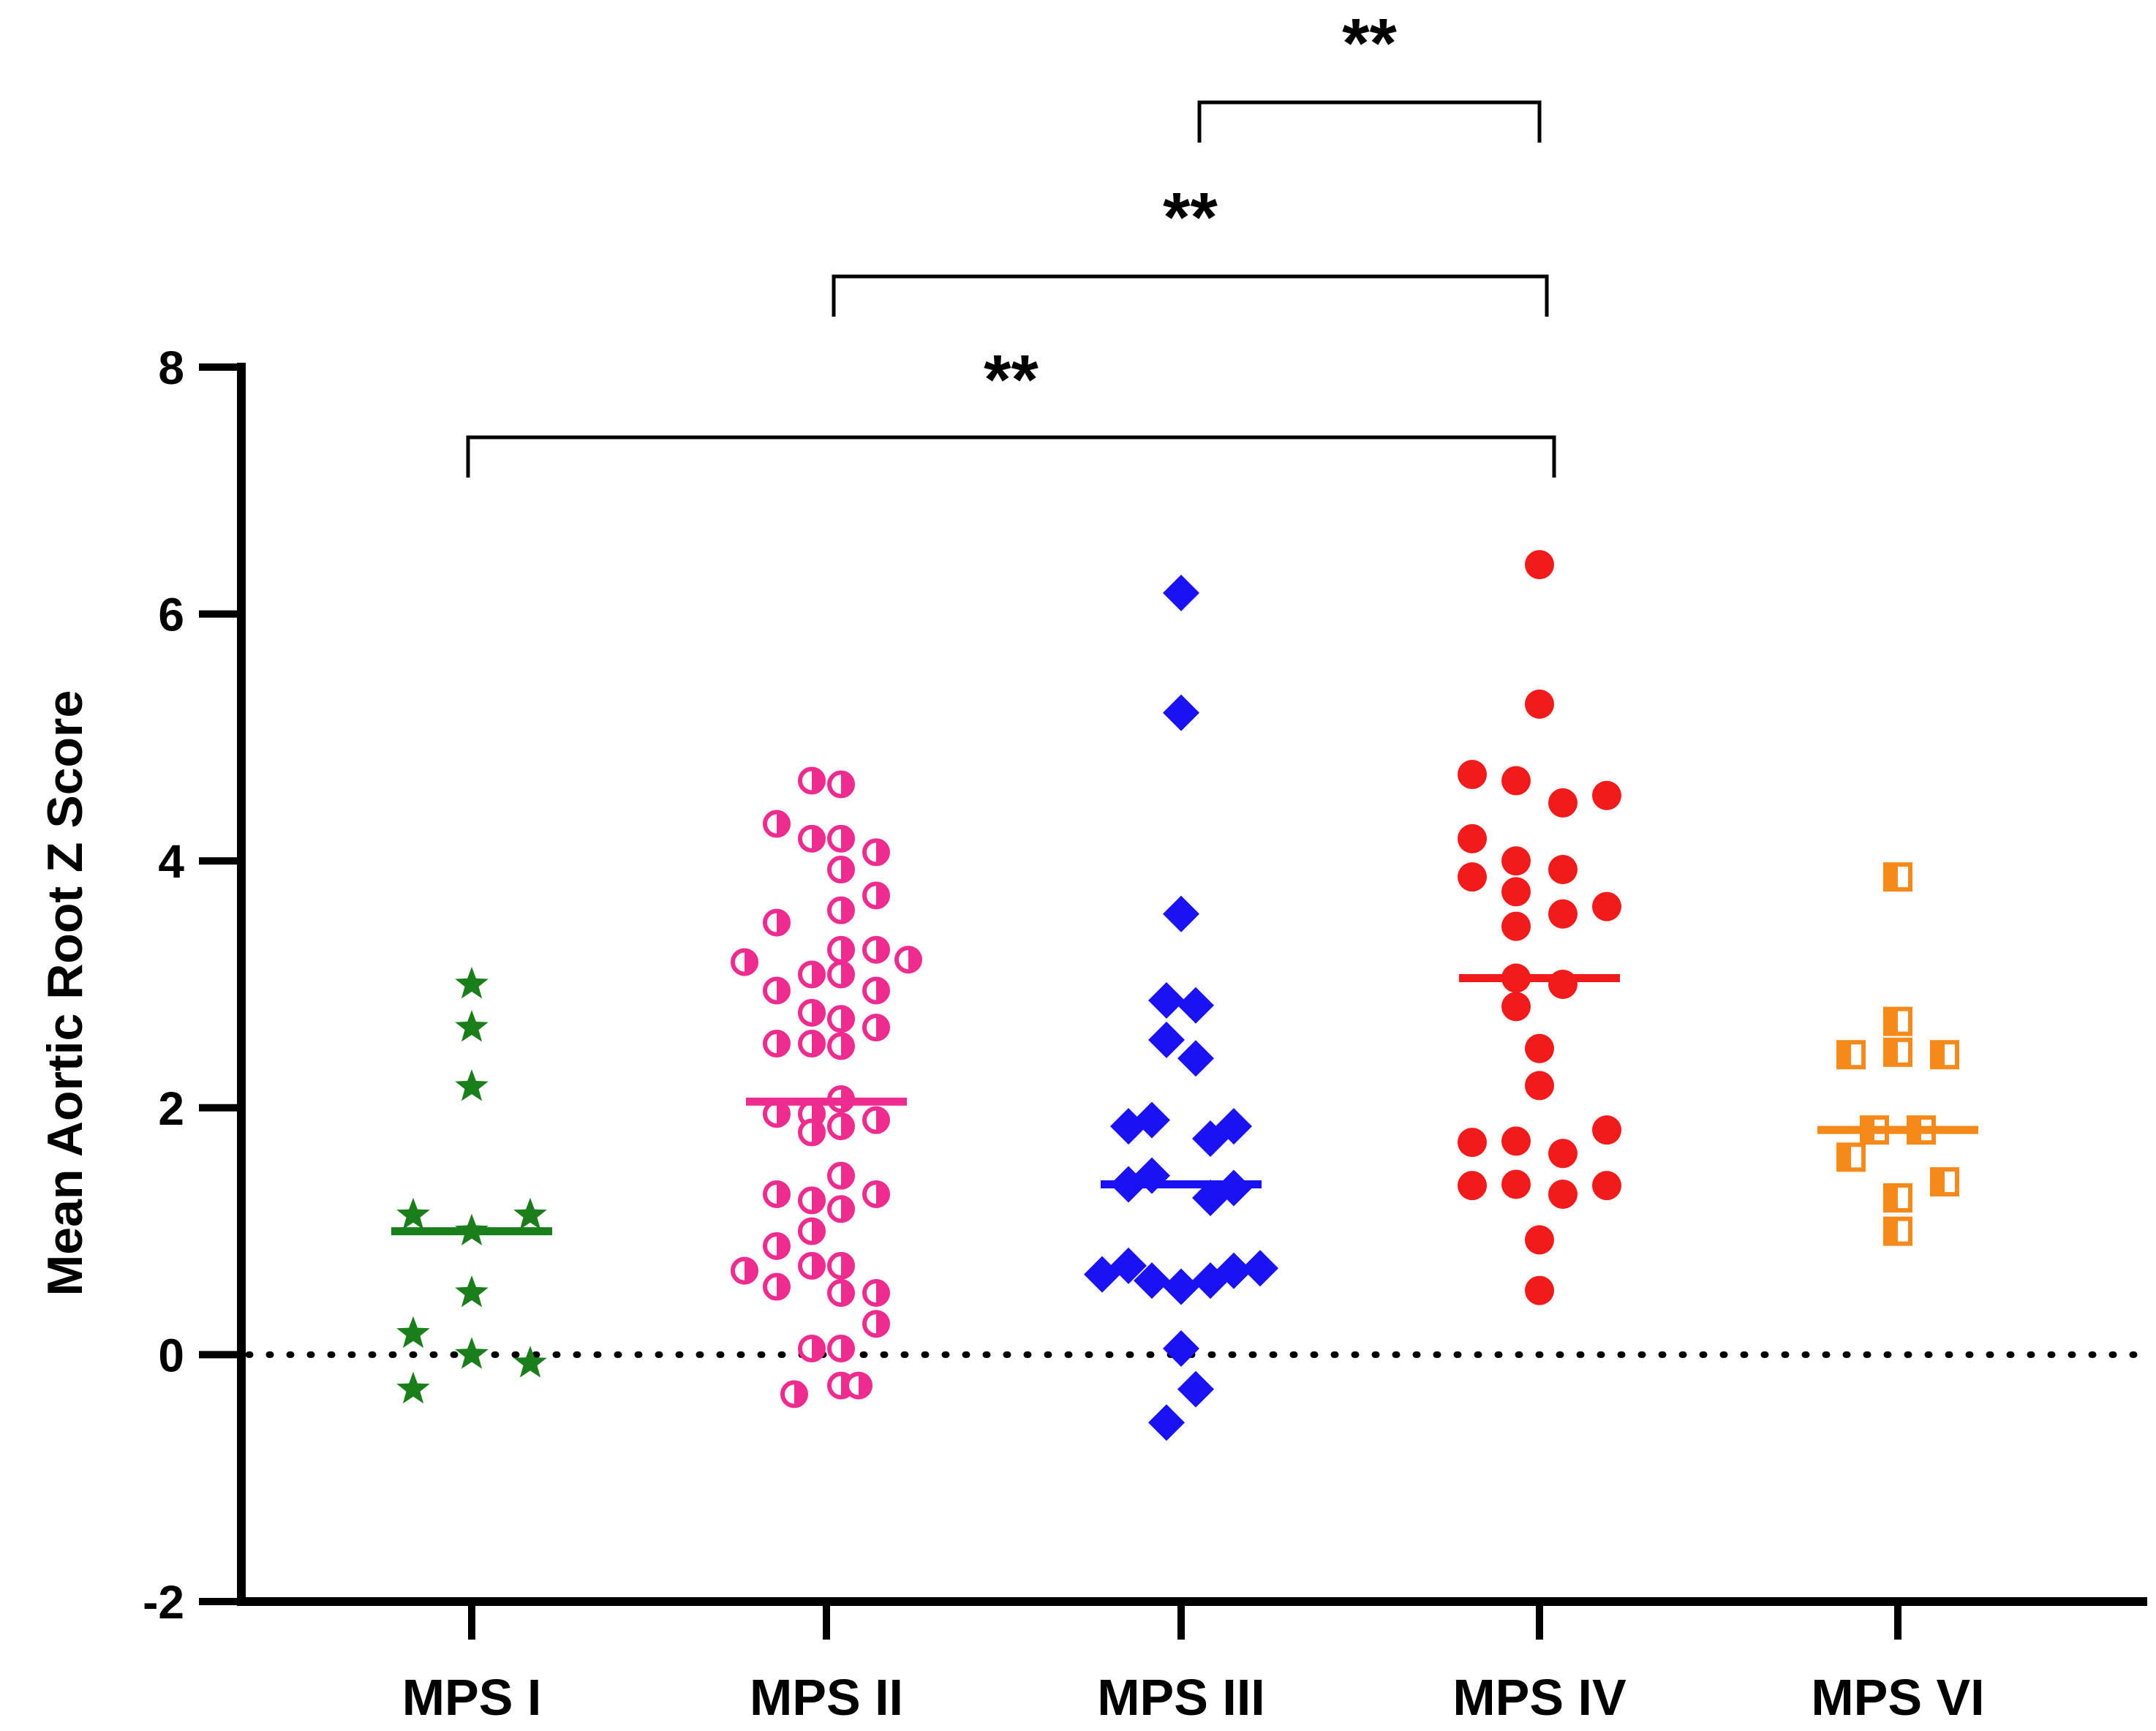  I want to click on y-tick-label: 8, so click(171, 368).